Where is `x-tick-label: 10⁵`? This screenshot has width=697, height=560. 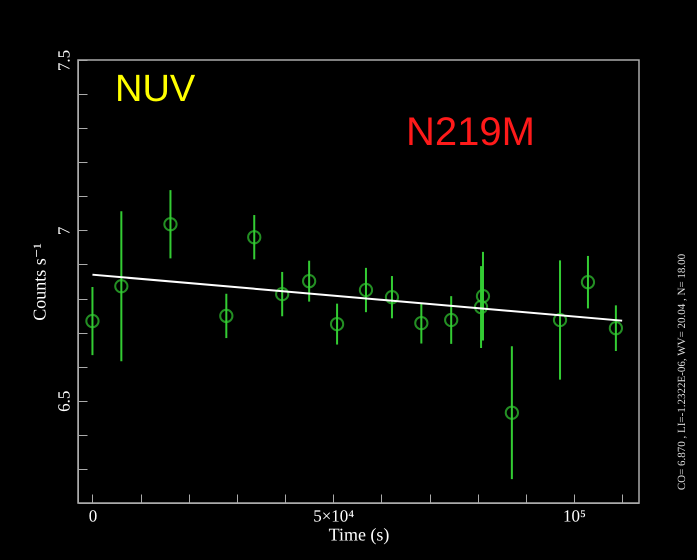 x-tick-label: 10⁵ is located at coordinates (574, 516).